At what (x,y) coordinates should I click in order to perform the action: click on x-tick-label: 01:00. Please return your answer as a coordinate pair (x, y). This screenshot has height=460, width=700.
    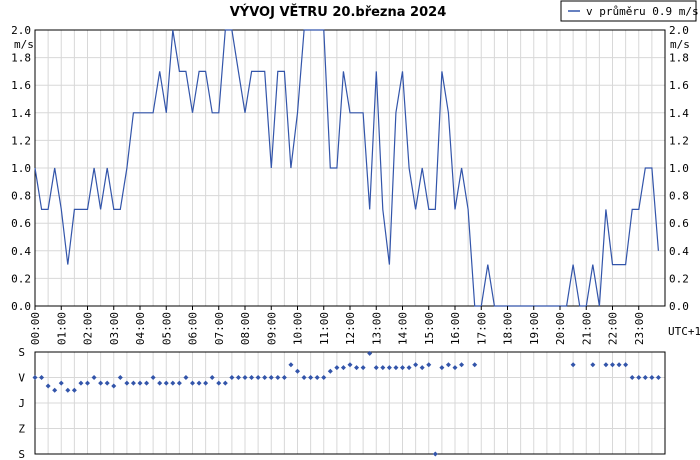
    Looking at the image, I should click on (61, 328).